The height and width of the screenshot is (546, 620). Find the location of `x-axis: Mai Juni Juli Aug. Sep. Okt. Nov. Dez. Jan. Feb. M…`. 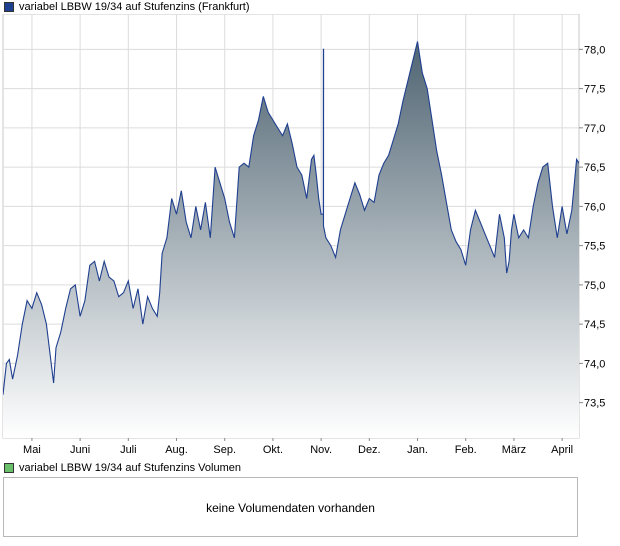

x-axis: Mai Juni Juli Aug. Sep. Okt. Nov. Dez. Jan. Feb. M… is located at coordinates (298, 447).